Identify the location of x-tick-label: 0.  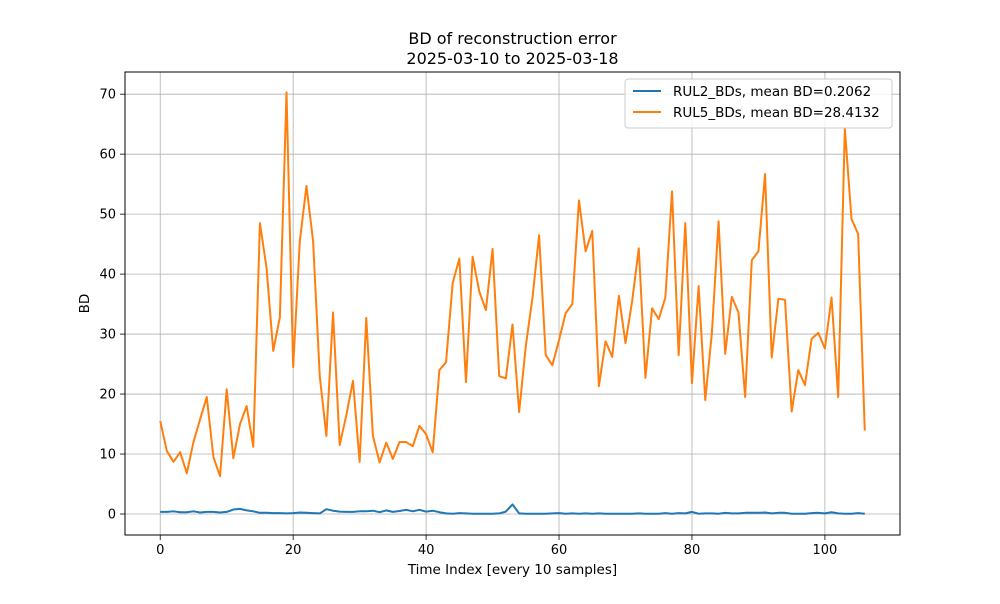
(160, 550).